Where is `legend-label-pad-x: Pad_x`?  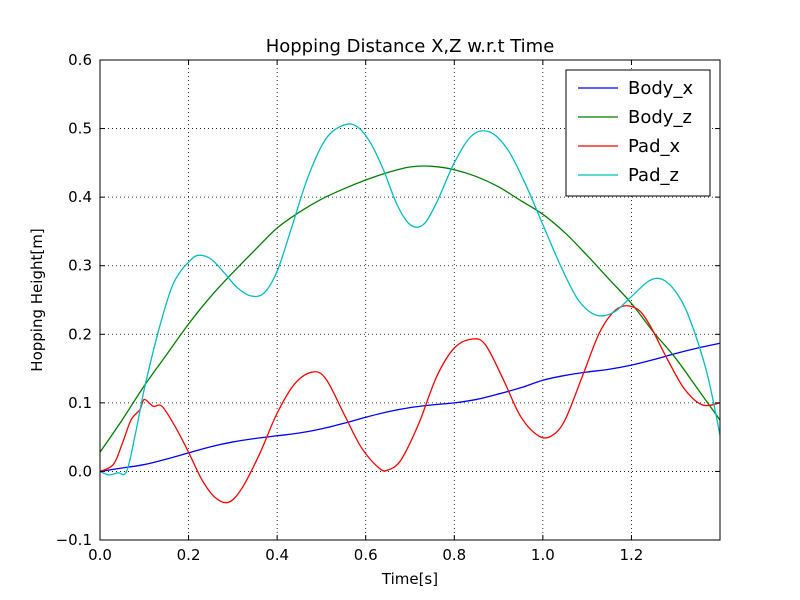
legend-label-pad-x: Pad_x is located at coordinates (654, 146).